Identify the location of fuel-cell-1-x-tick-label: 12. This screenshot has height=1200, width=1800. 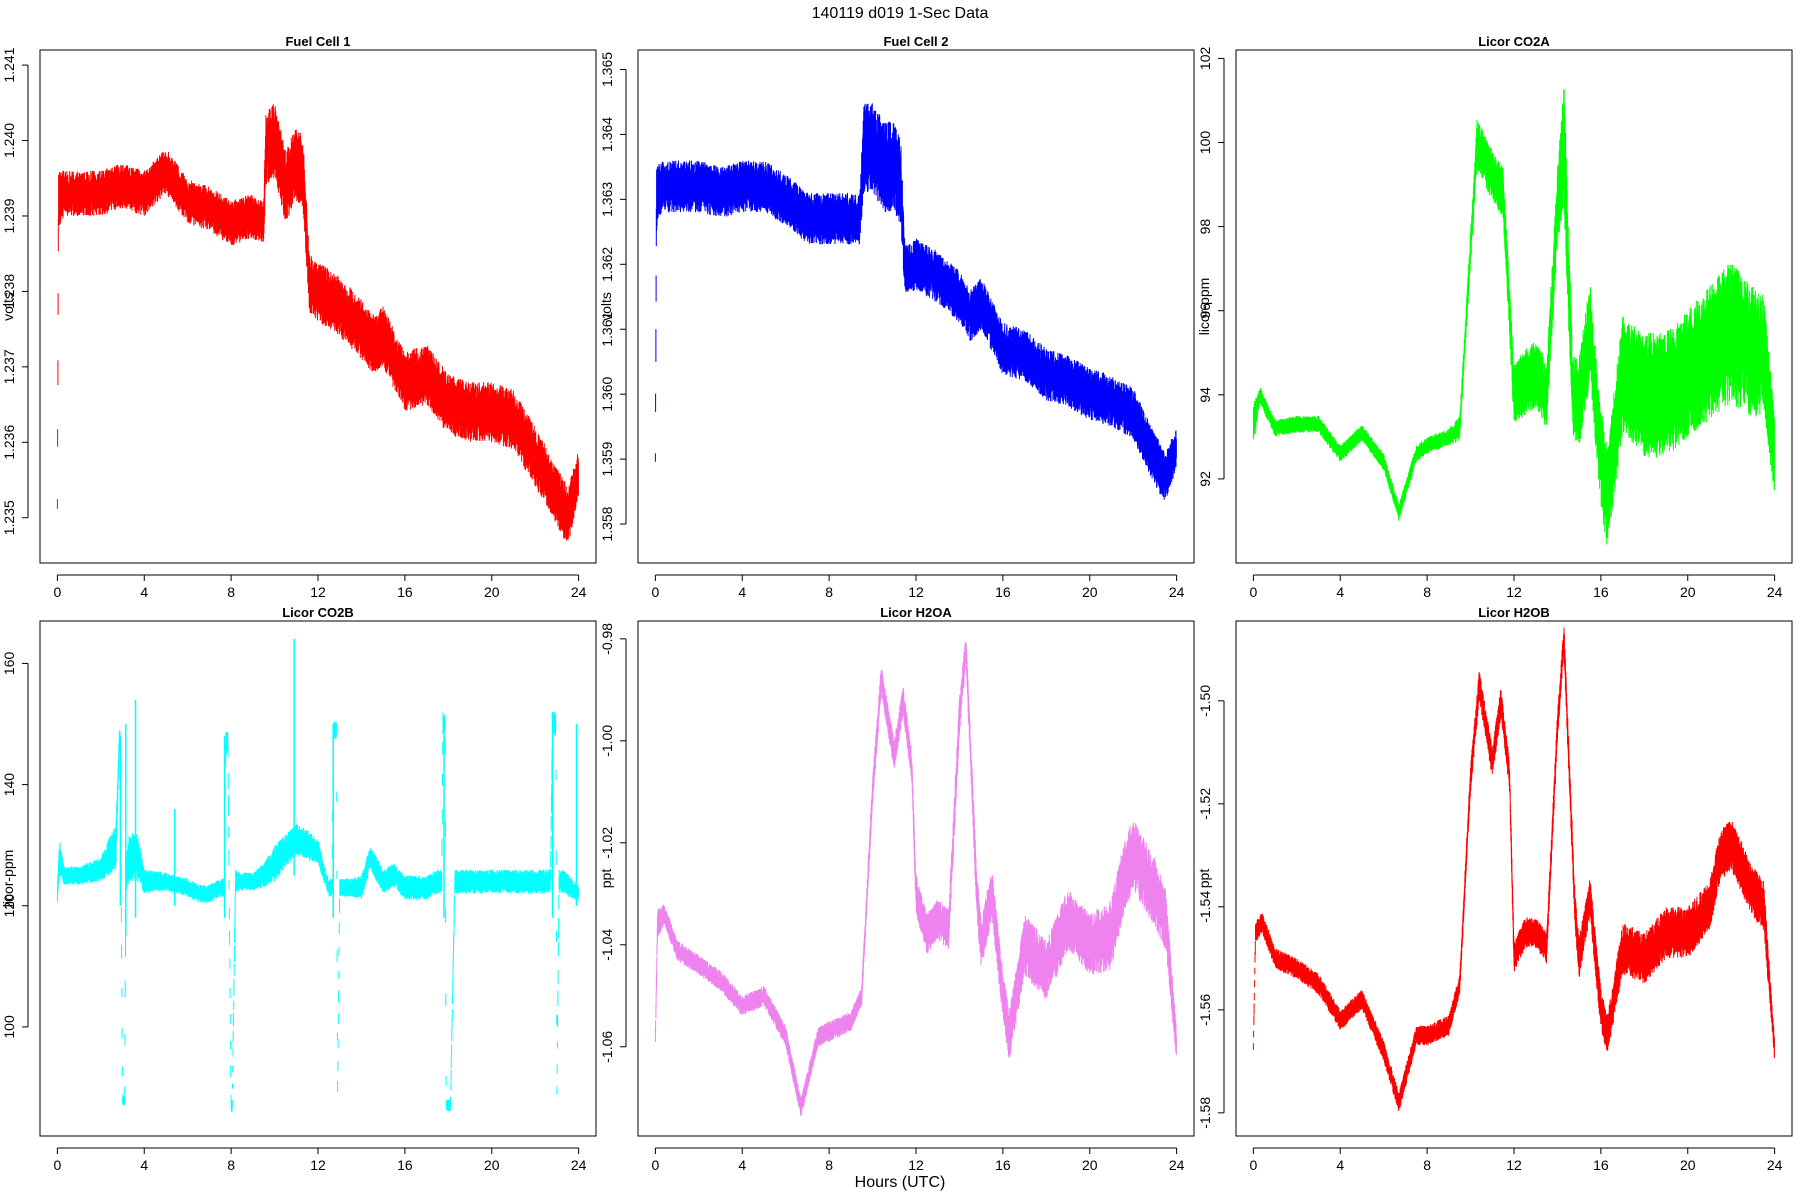
(318, 592).